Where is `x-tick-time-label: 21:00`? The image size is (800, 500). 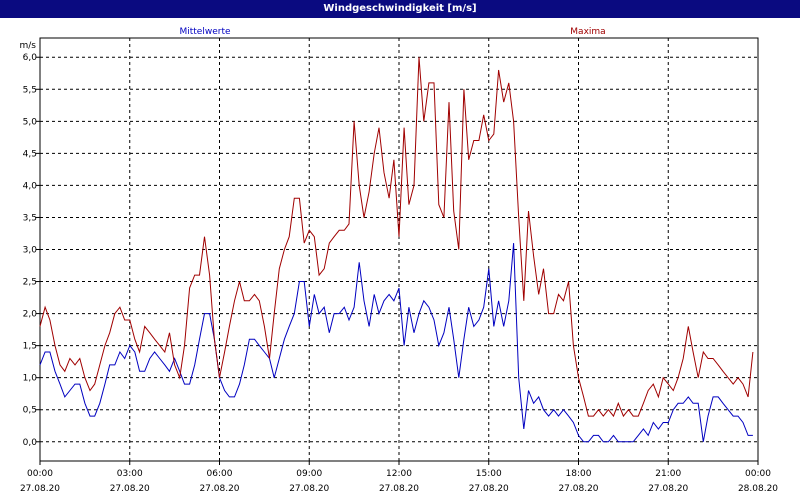
x-tick-time-label: 21:00 is located at coordinates (668, 474).